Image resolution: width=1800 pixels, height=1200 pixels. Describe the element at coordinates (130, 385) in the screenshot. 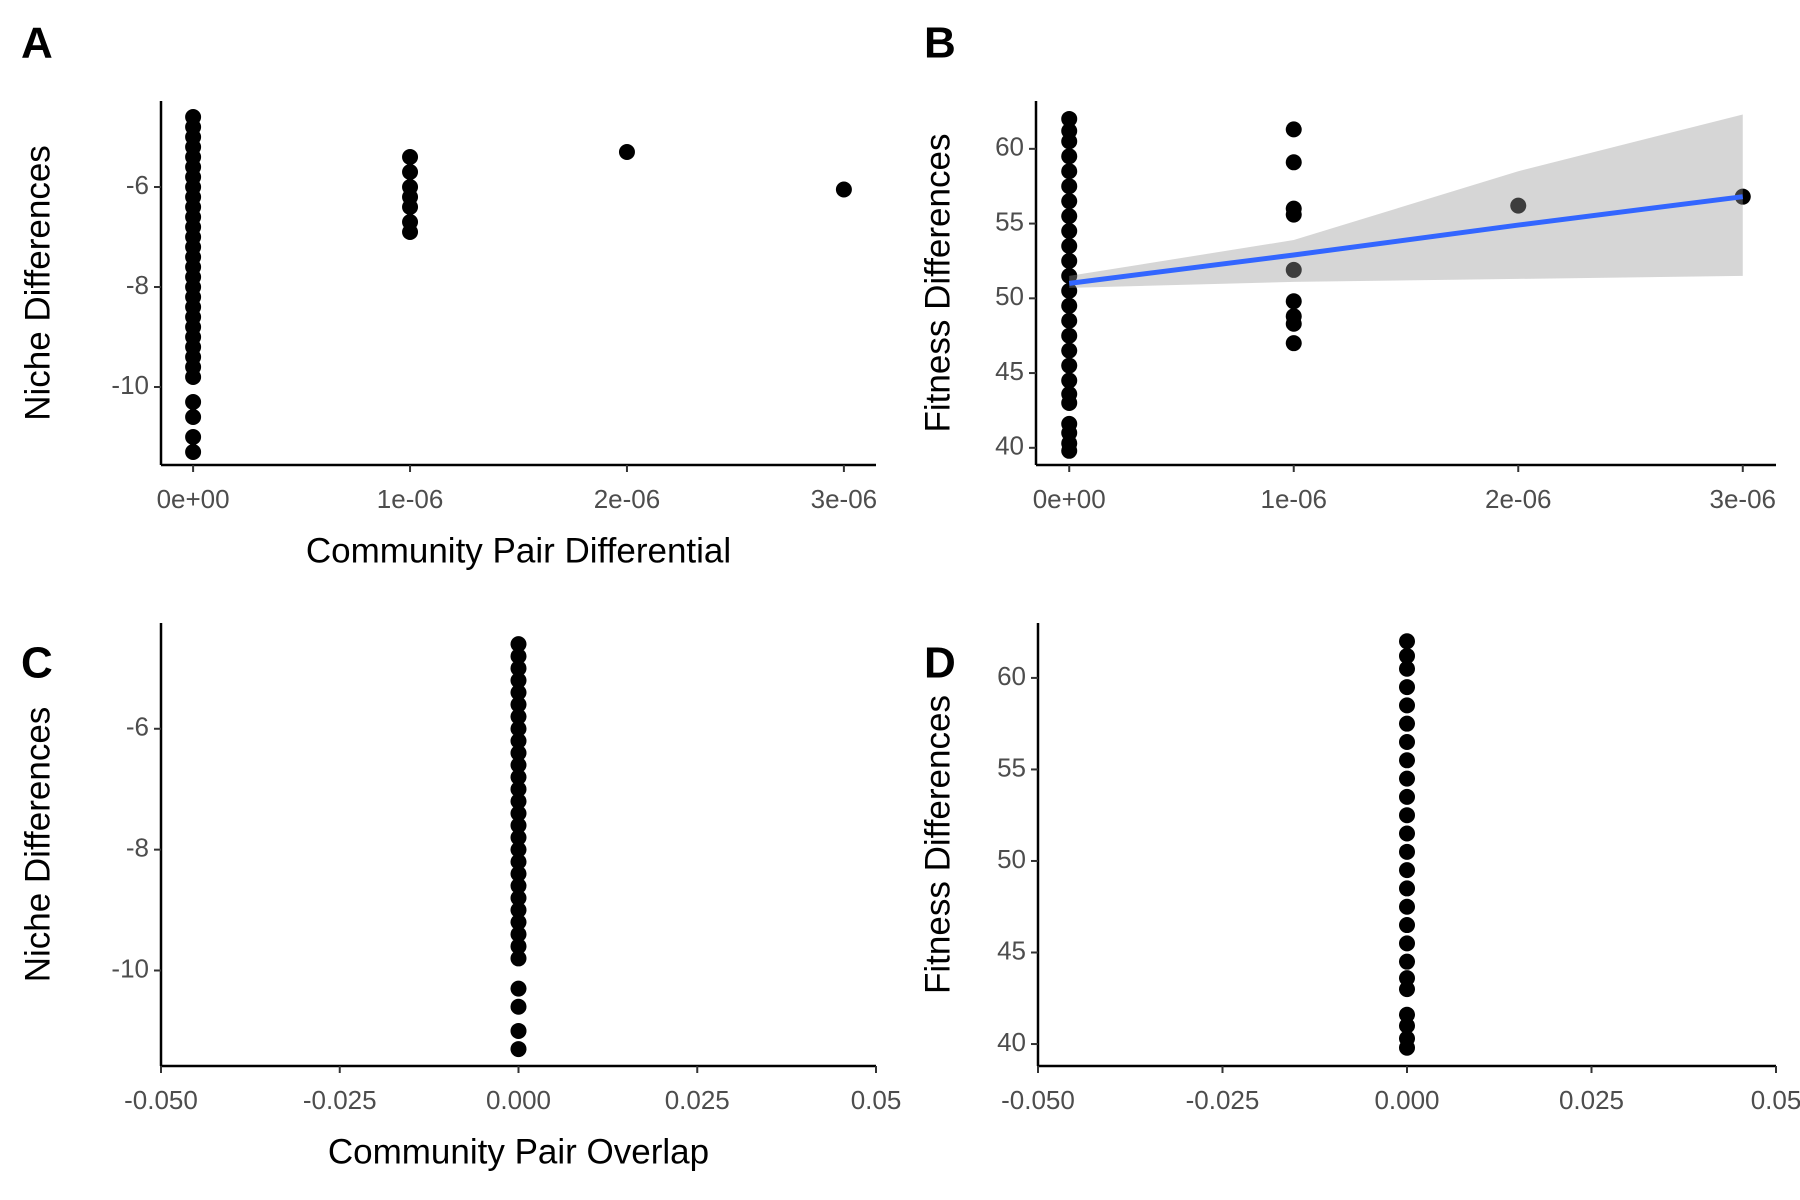

I see `y-tick-label: -10` at that location.